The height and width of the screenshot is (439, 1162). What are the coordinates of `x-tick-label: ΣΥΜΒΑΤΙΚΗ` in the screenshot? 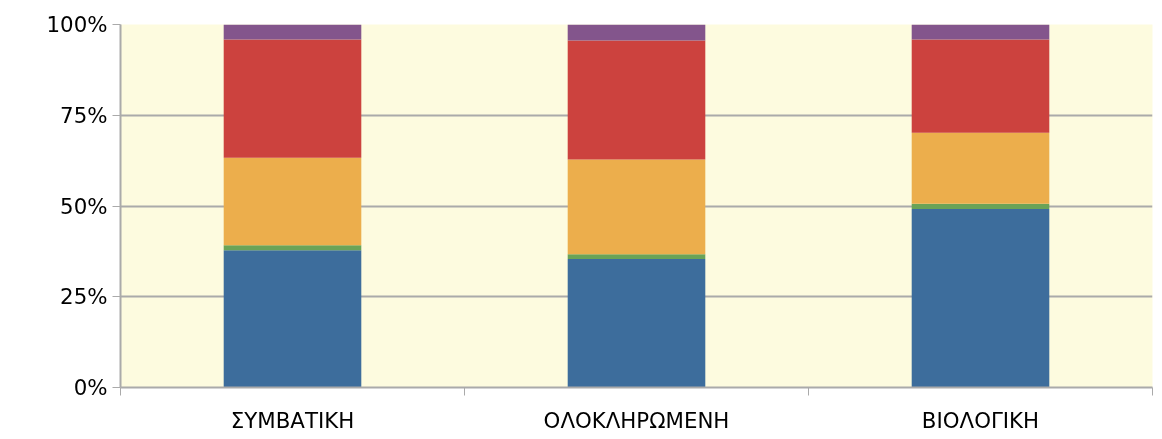 It's located at (292, 420).